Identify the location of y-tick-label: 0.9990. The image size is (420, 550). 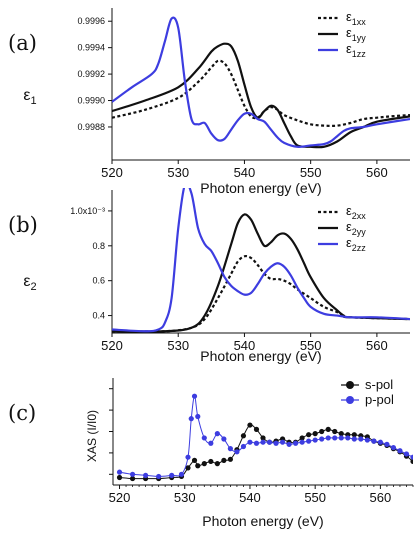
(91, 101).